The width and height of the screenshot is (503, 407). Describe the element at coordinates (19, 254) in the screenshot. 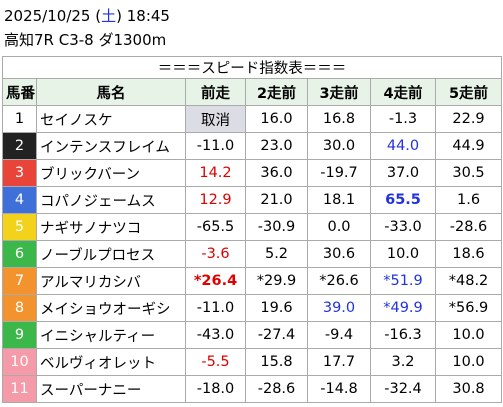

I see `horse-number: 6` at that location.